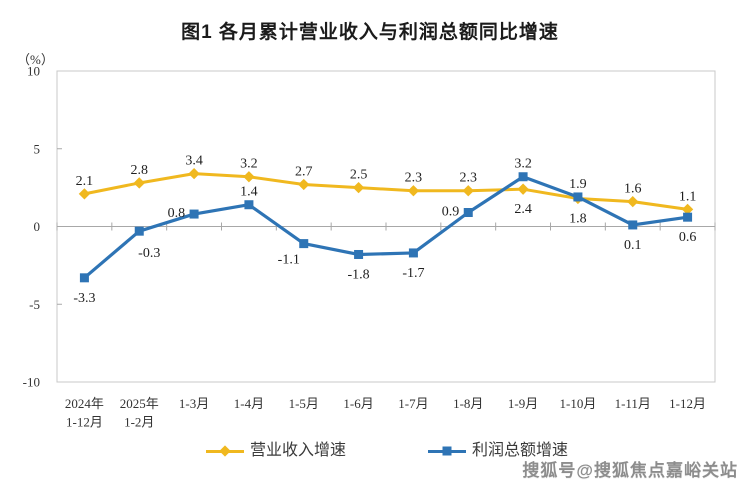 This screenshot has width=740, height=483. I want to click on x-axis-label: 1-3月, so click(194, 403).